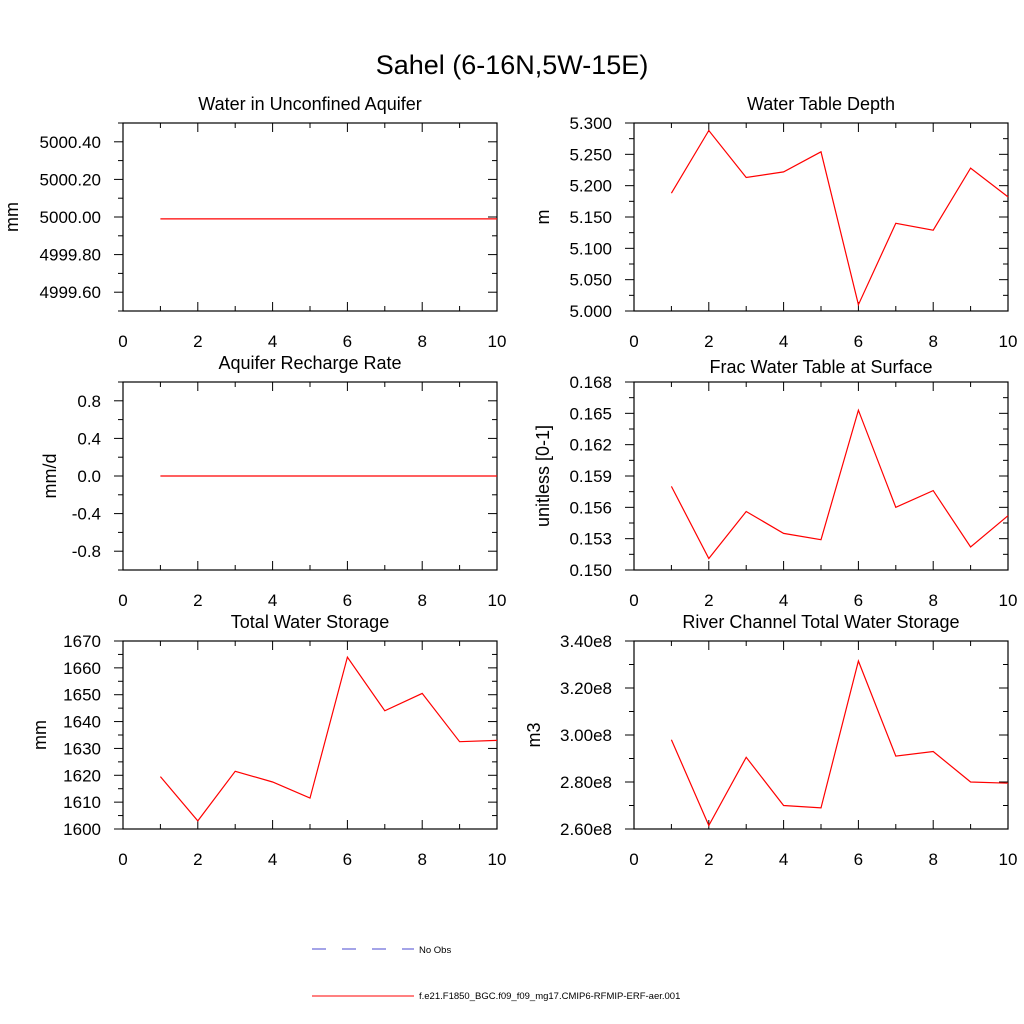  I want to click on y-tick-label: 0.8, so click(89, 401).